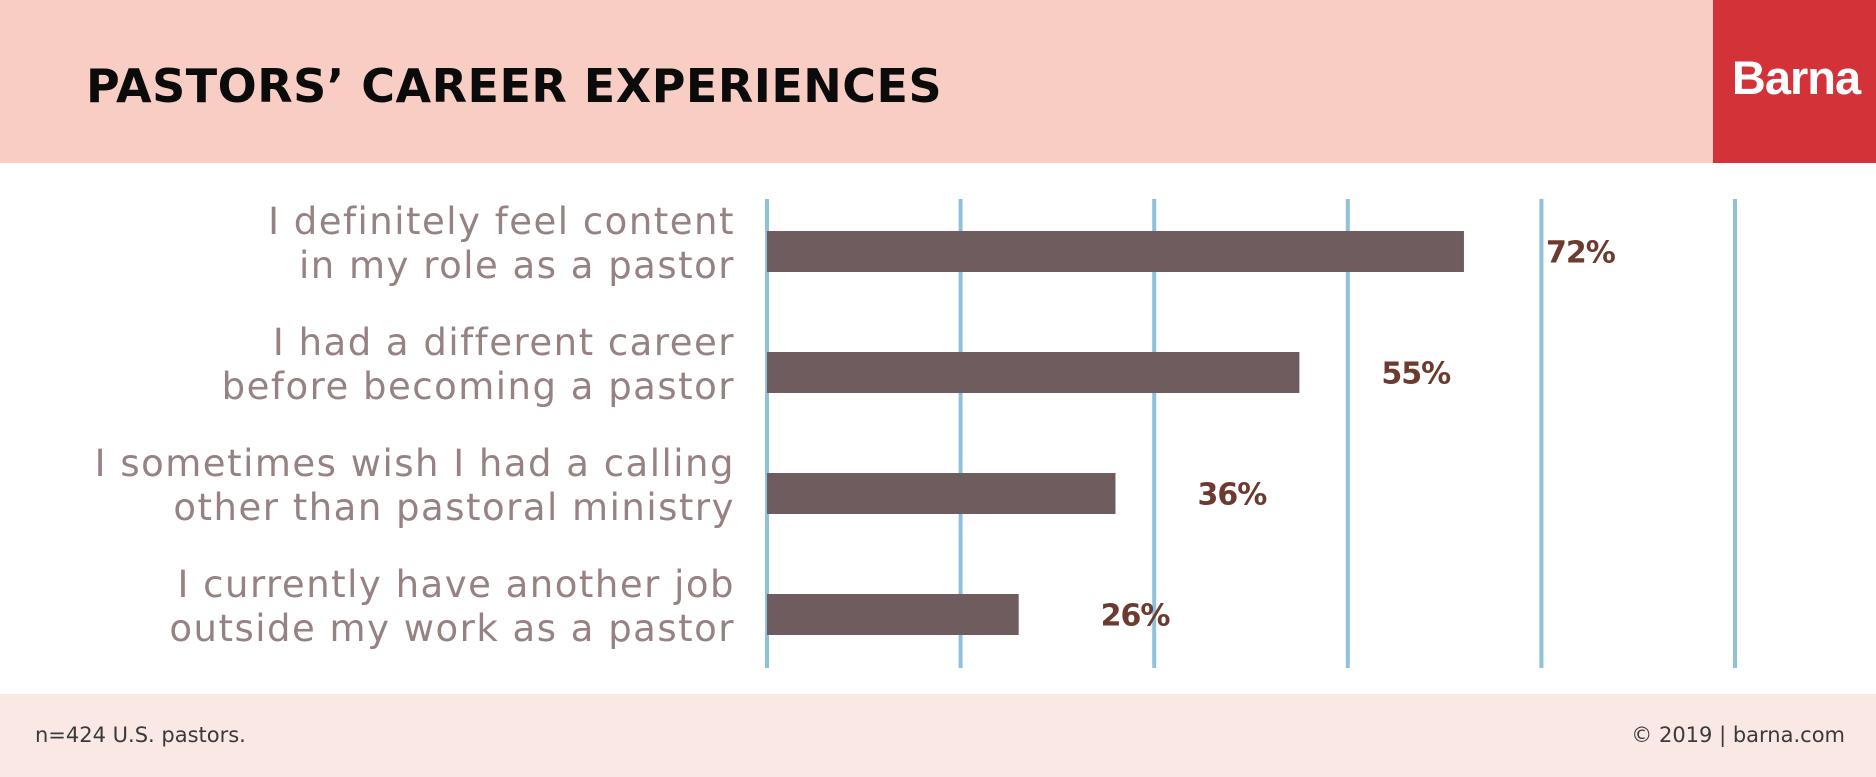 This screenshot has height=777, width=1876. What do you see at coordinates (938, 735) in the screenshot?
I see `footer-bar: n=424 U.S. pastors. © 2019 | barna.com` at bounding box center [938, 735].